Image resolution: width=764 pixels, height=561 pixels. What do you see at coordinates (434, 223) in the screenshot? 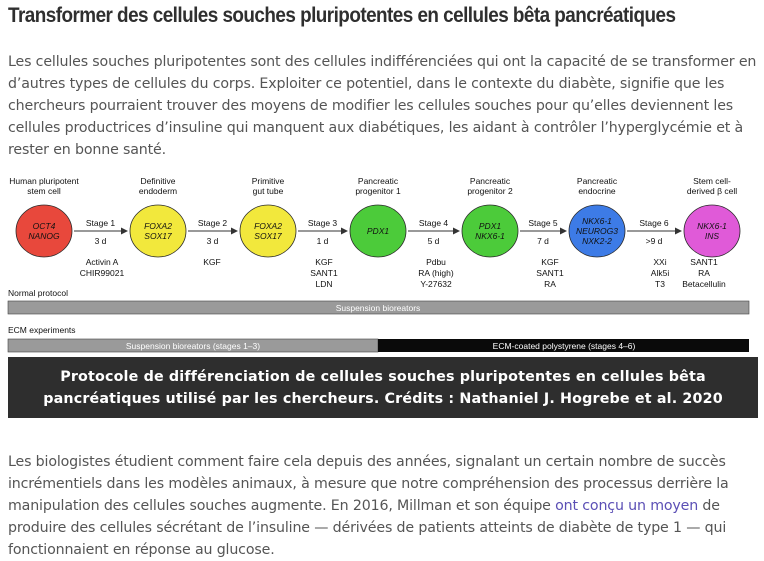
I see `stage-label: Stage 4` at bounding box center [434, 223].